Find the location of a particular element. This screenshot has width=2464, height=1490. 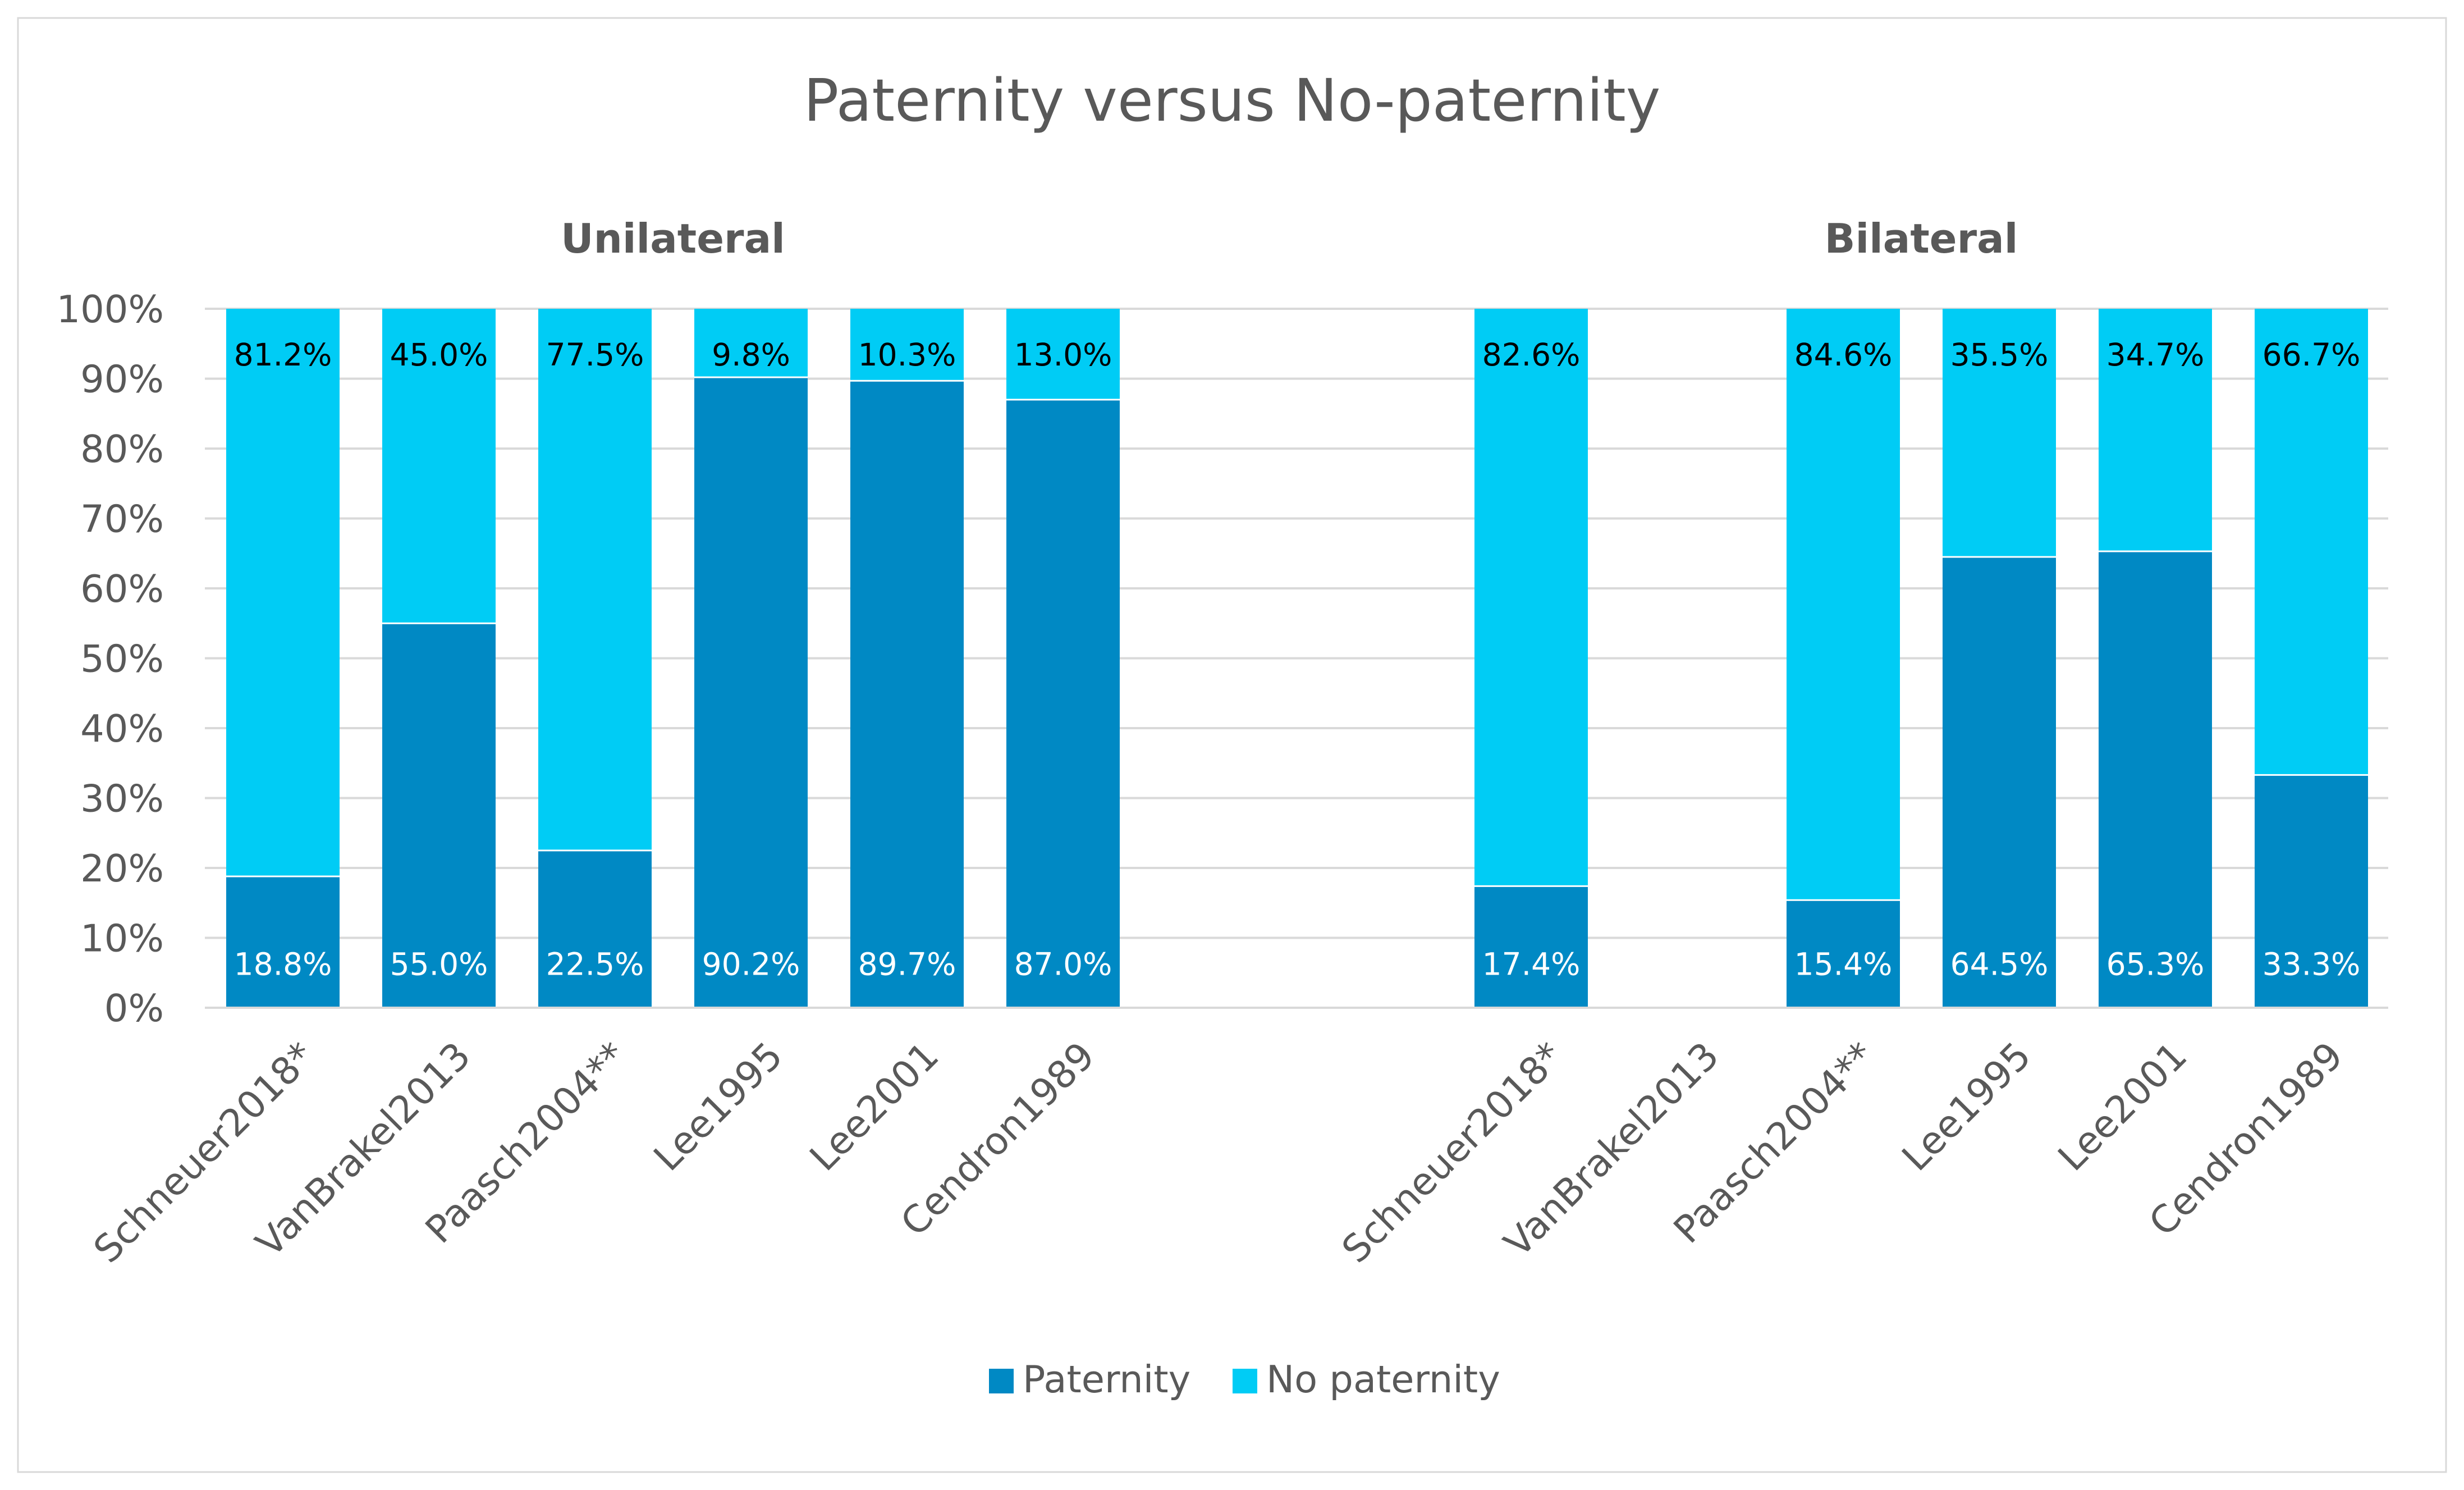

data-label-no-paternity: 81.2% is located at coordinates (283, 355).